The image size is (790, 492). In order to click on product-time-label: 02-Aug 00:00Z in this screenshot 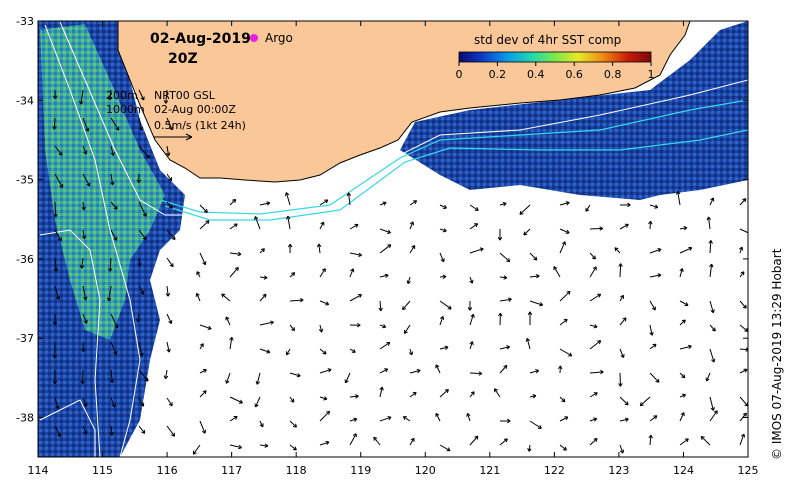, I will do `click(195, 109)`.